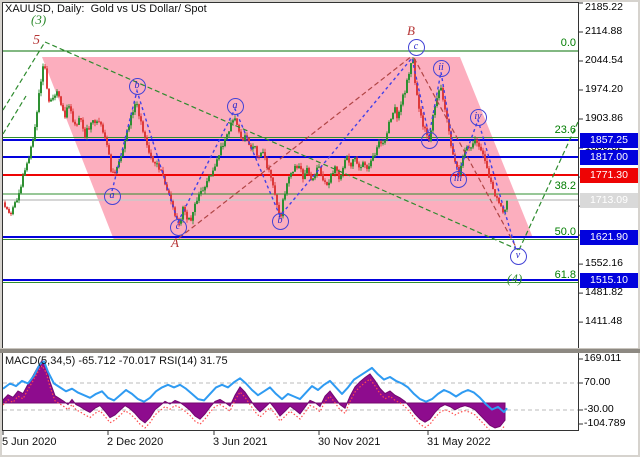 The image size is (640, 457). I want to click on wave-label-circled: ii, so click(441, 68).